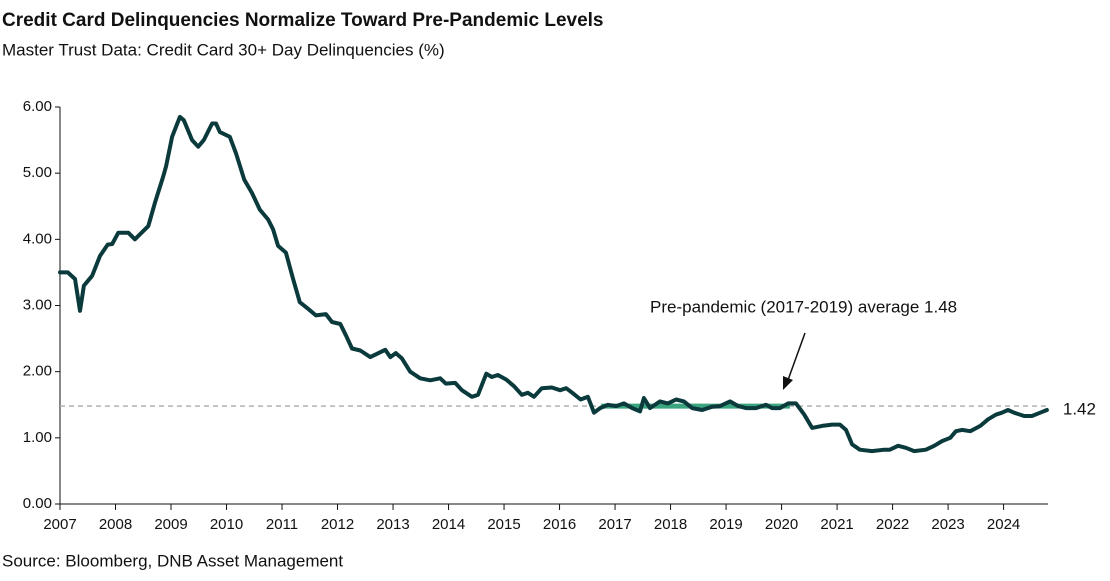 This screenshot has width=1110, height=581. I want to click on x-tick-label: 2024, so click(1003, 524).